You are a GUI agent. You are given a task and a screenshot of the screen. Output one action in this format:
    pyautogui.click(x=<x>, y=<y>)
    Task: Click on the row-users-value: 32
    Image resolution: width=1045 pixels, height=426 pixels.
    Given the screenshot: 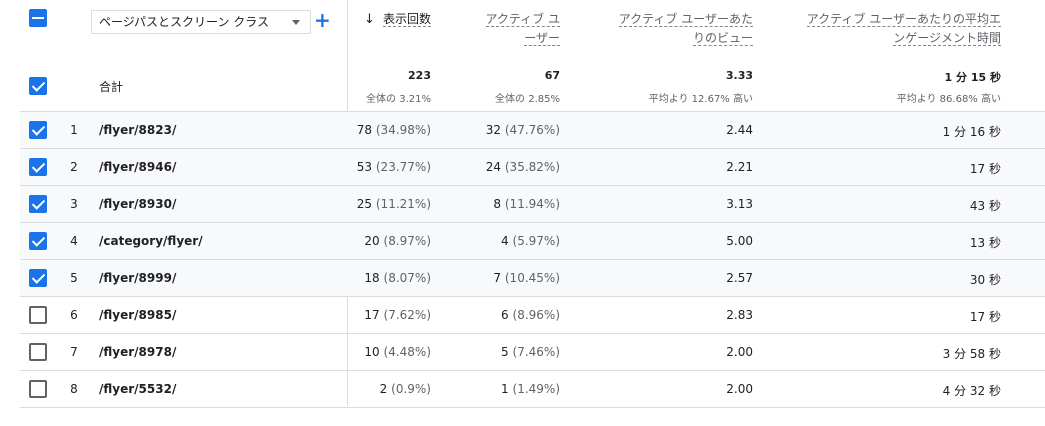 What is the action you would take?
    pyautogui.click(x=493, y=130)
    